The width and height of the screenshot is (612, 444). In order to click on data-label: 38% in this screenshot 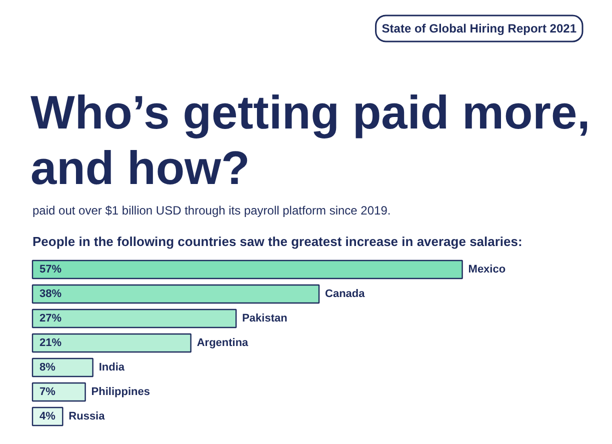, I will do `click(51, 294)`.